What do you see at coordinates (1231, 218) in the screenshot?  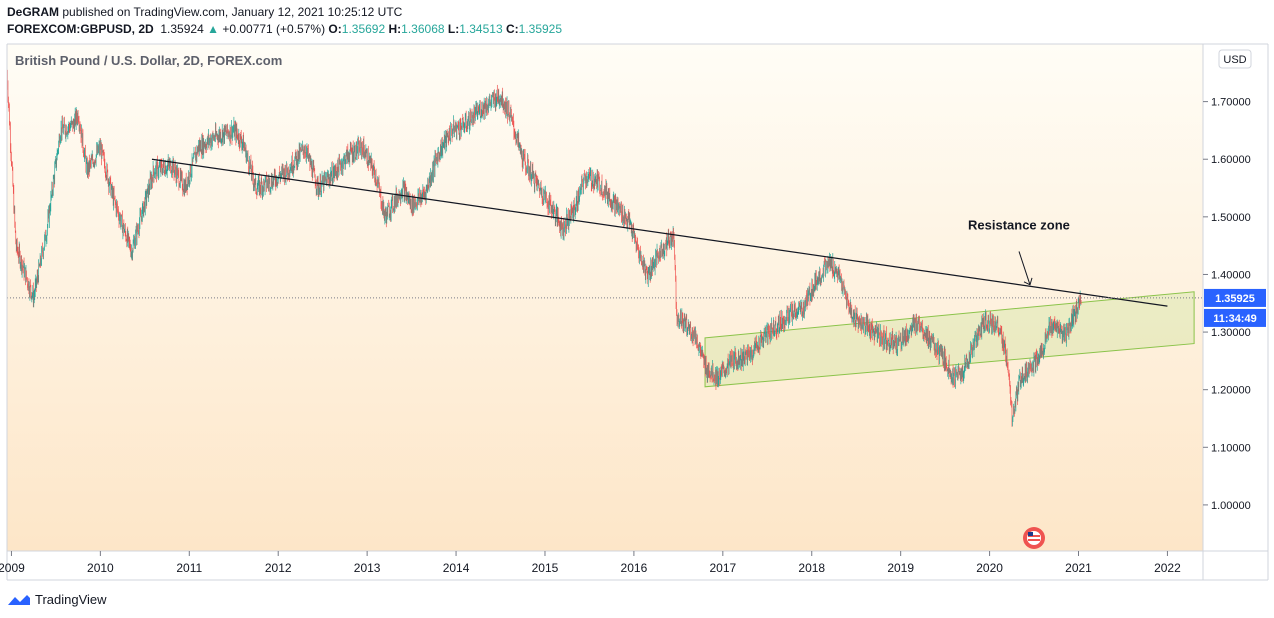 I see `y-tick-label: 1.50000` at bounding box center [1231, 218].